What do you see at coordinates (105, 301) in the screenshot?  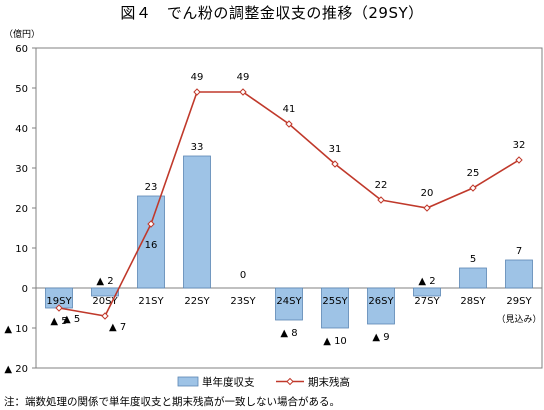 I see `category-label: 20SY` at bounding box center [105, 301].